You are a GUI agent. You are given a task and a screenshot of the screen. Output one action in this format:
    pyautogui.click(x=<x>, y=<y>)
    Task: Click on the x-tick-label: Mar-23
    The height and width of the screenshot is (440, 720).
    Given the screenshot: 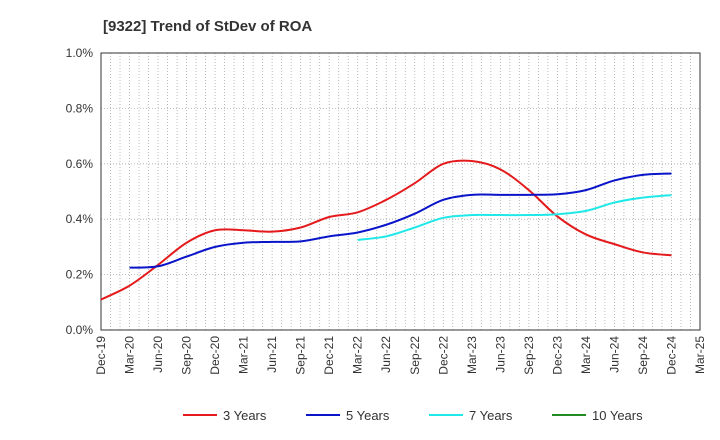 What is the action you would take?
    pyautogui.click(x=472, y=355)
    